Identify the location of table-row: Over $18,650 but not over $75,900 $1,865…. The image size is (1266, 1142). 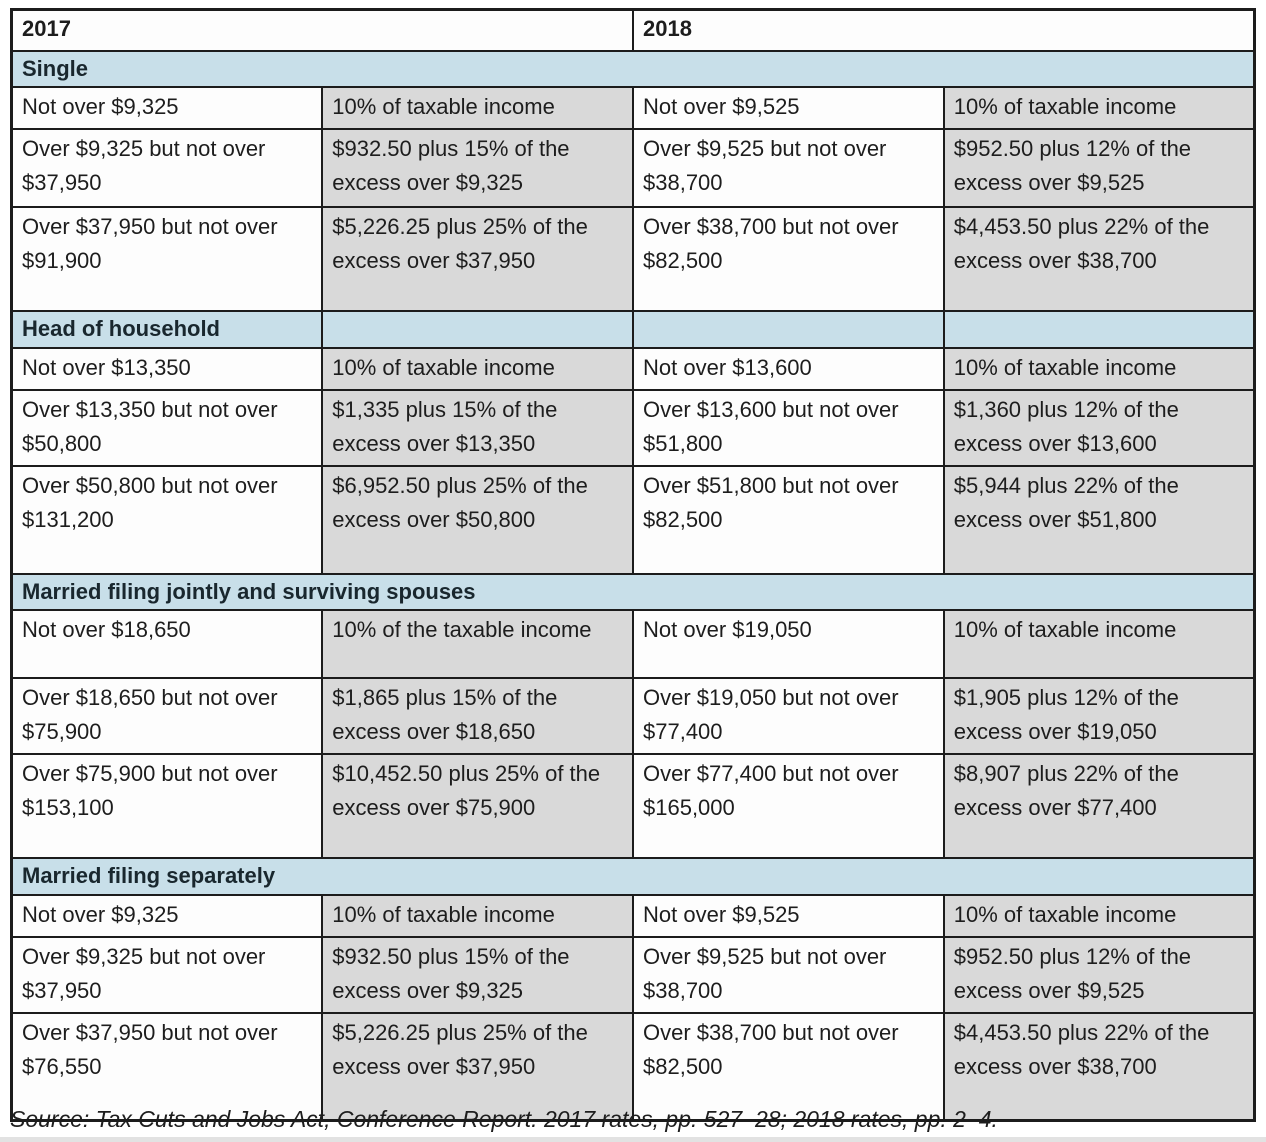
(633, 715).